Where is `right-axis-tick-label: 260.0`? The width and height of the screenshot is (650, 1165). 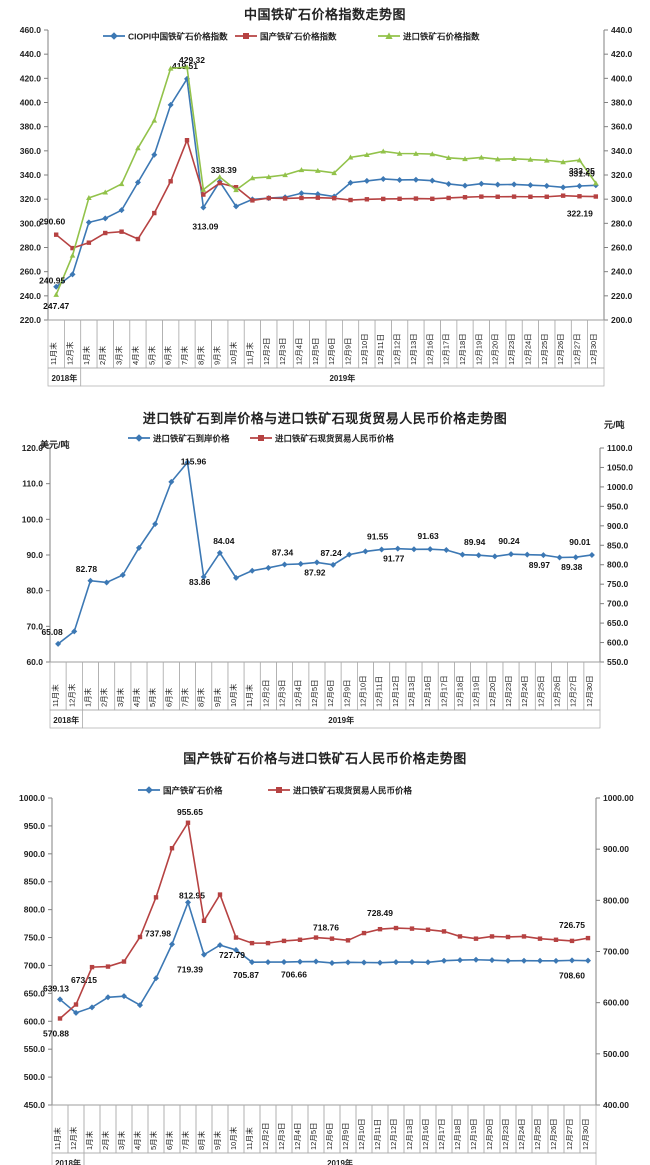
right-axis-tick-label: 260.0 is located at coordinates (622, 248).